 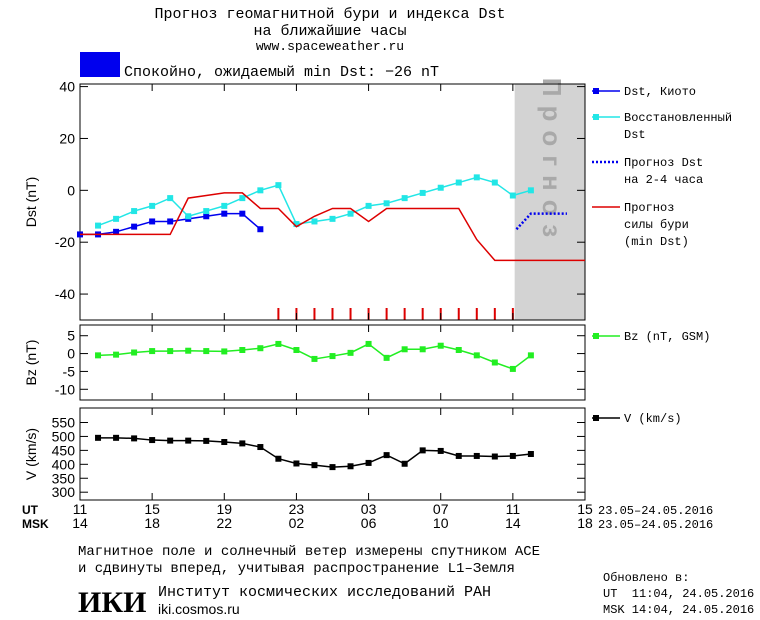 What do you see at coordinates (64, 450) in the screenshot?
I see `y-tick-label: 450` at bounding box center [64, 450].